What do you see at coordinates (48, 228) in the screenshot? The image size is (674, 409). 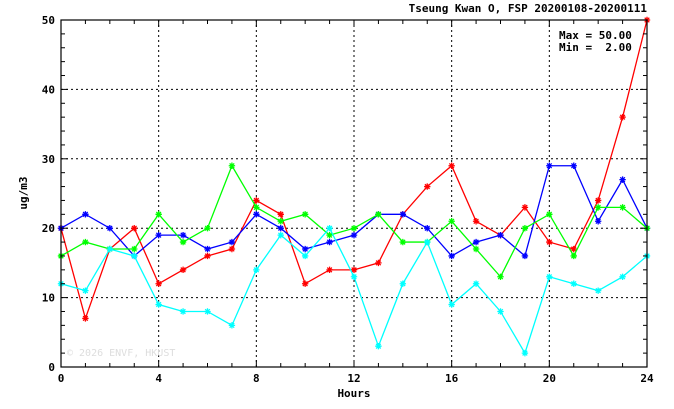 I see `y-tick-label: 20` at bounding box center [48, 228].